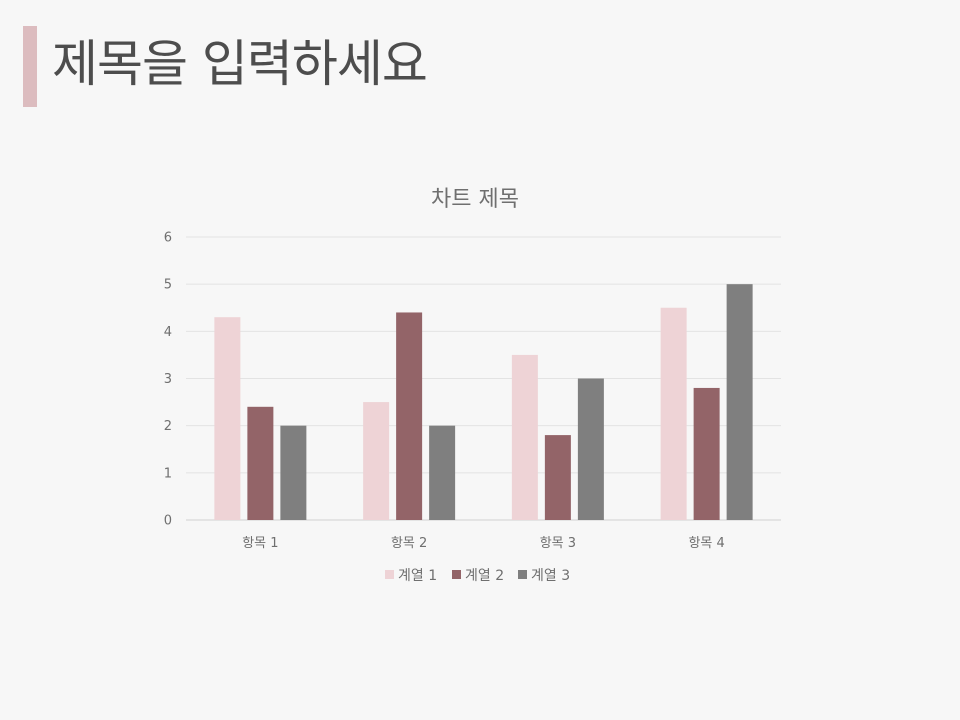 This screenshot has width=960, height=720. What do you see at coordinates (409, 543) in the screenshot?
I see `x-tick-label: 항목 2` at bounding box center [409, 543].